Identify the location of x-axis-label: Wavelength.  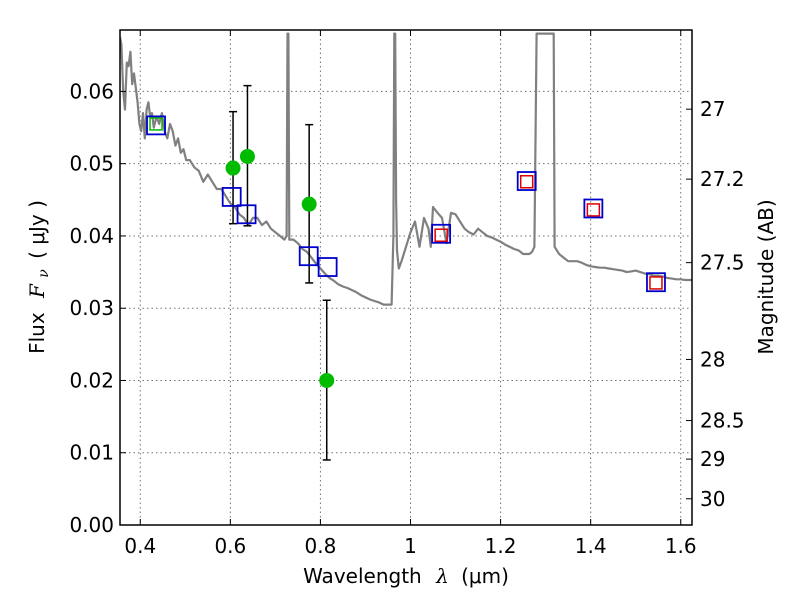
(362, 576).